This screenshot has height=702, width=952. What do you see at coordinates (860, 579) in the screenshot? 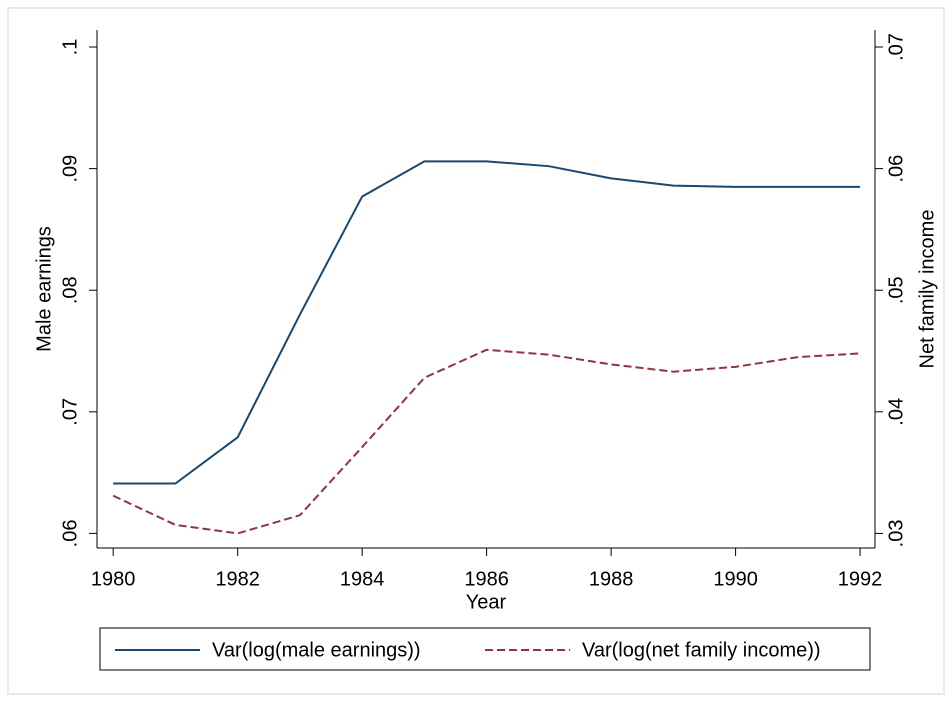
I see `x-tick-label: 1992` at bounding box center [860, 579].